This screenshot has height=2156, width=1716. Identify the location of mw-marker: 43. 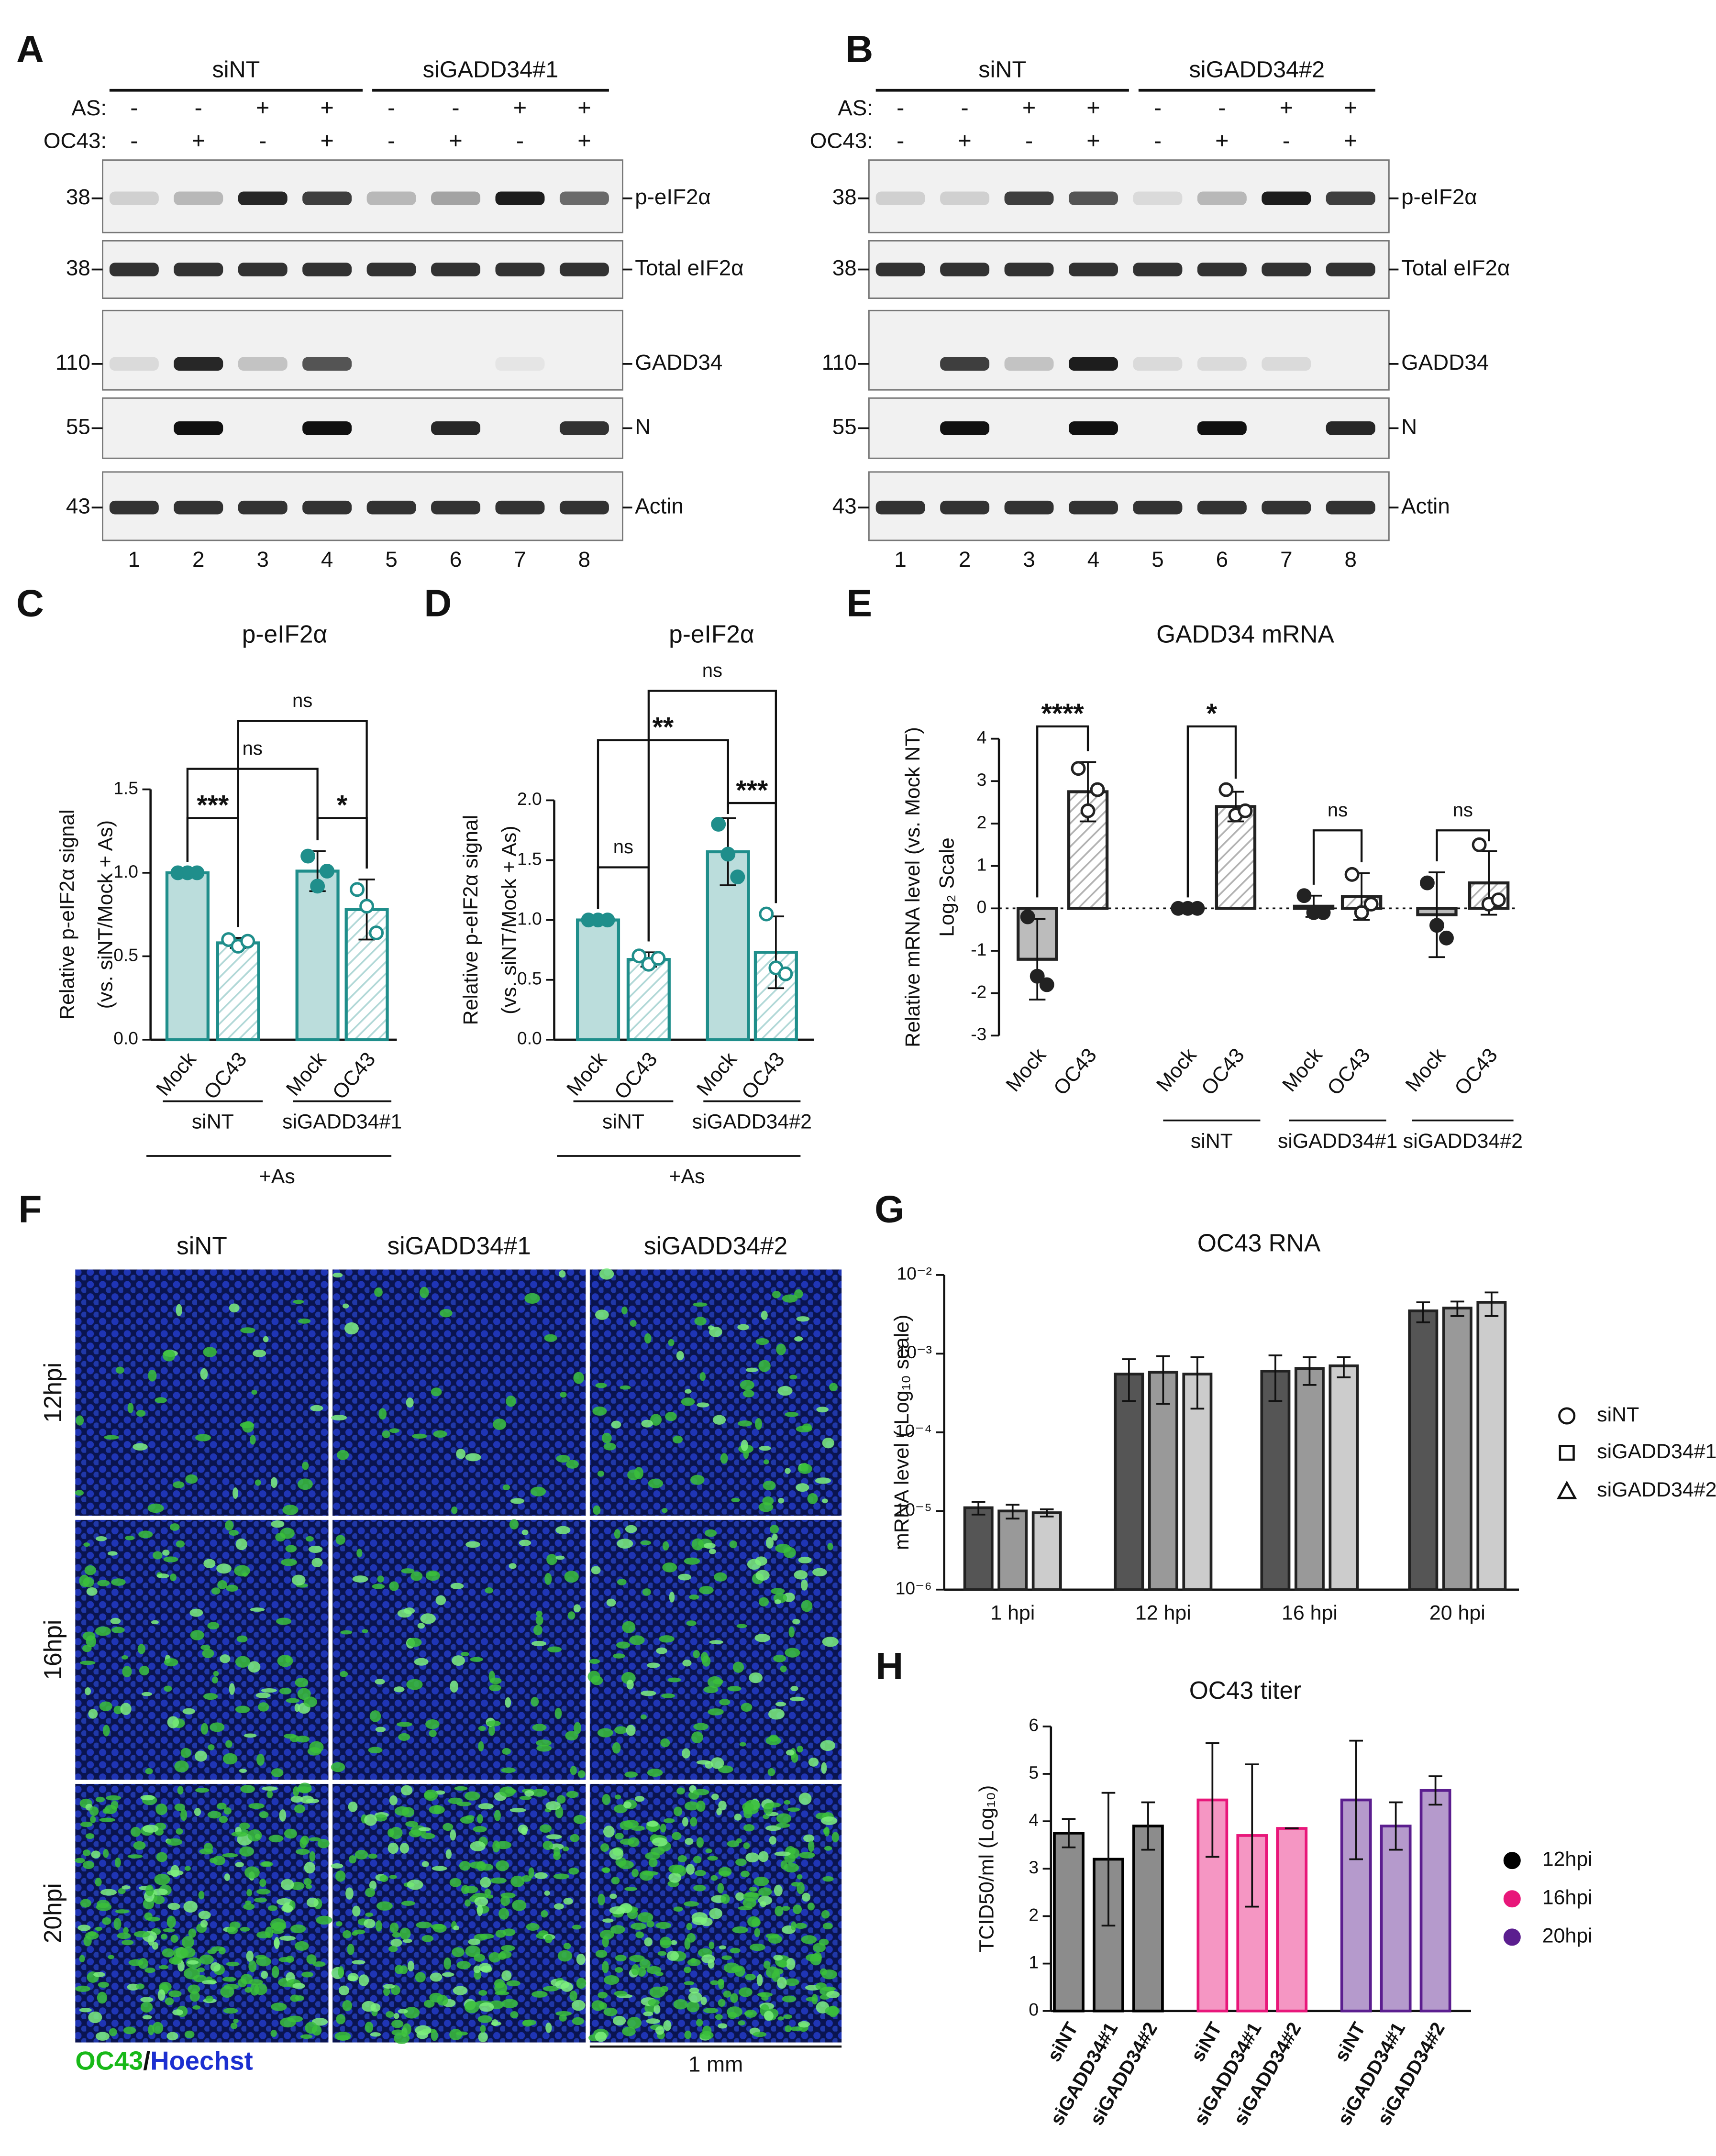
(78, 506).